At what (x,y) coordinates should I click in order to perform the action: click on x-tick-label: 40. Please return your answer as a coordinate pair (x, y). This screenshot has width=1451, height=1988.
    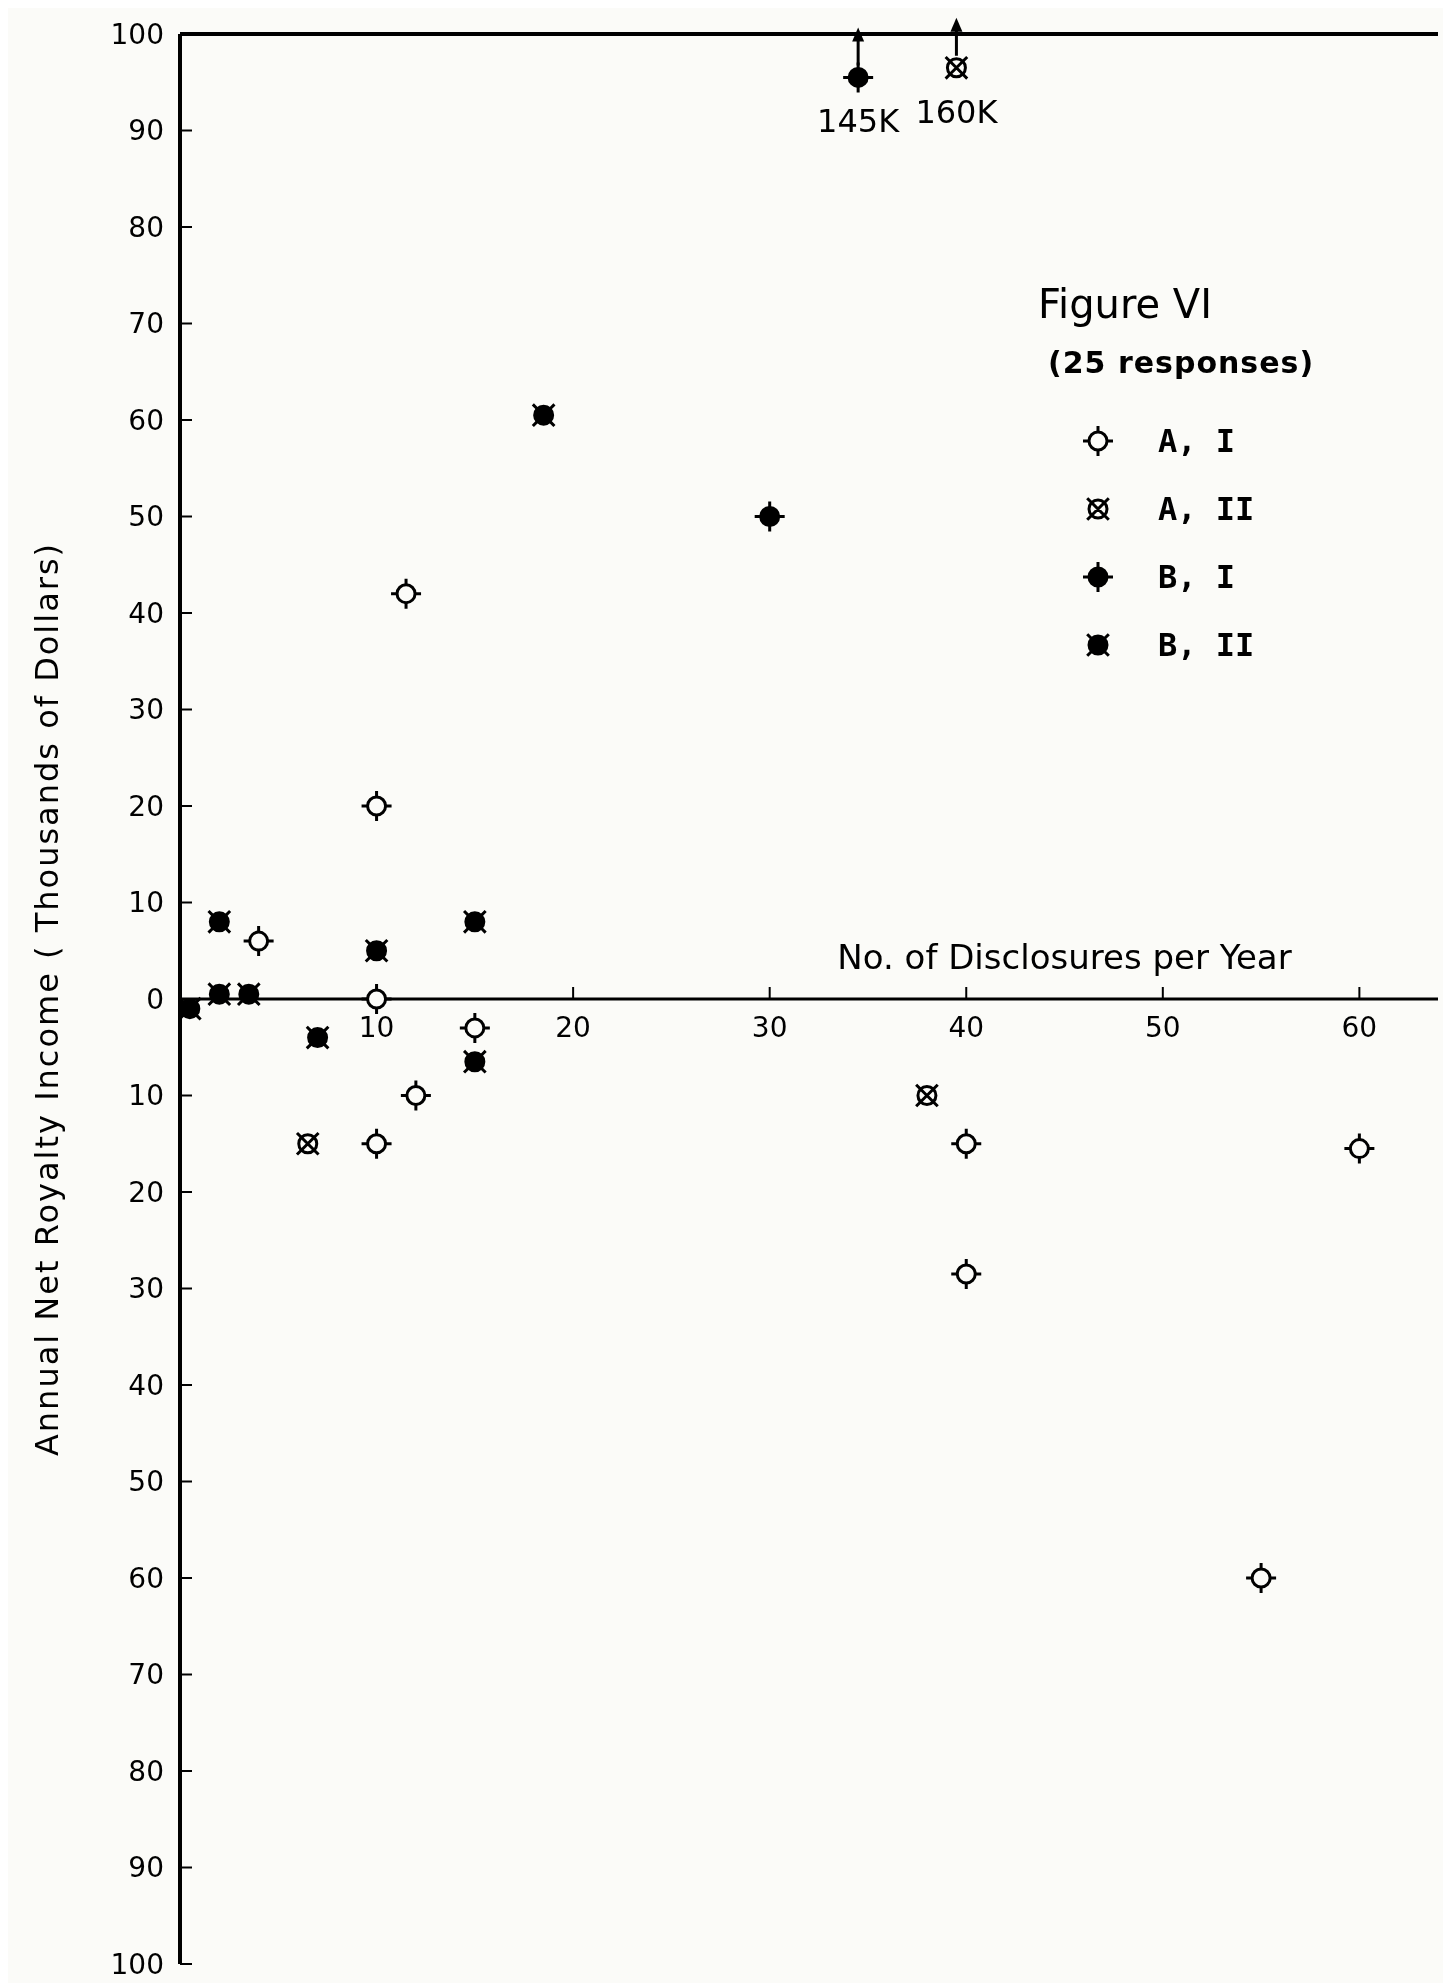
    Looking at the image, I should click on (966, 1027).